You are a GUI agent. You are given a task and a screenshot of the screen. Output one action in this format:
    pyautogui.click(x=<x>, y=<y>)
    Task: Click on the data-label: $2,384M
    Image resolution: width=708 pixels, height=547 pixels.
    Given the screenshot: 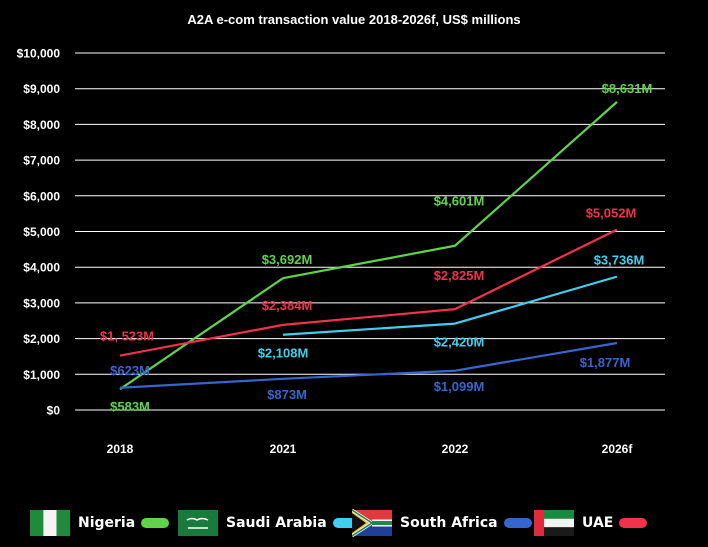 What is the action you would take?
    pyautogui.click(x=287, y=305)
    